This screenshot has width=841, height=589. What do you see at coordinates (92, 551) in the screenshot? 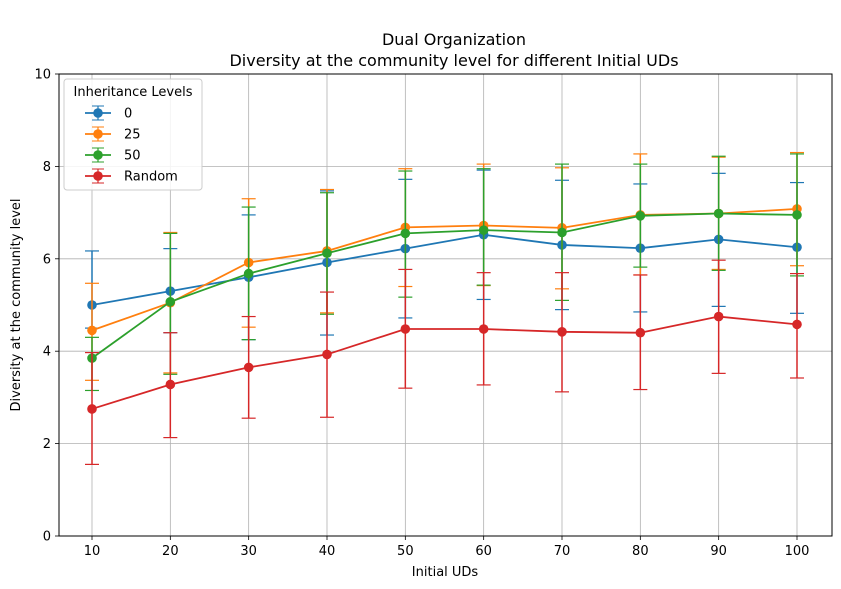
I see `x-tick-label: 10` at bounding box center [92, 551].